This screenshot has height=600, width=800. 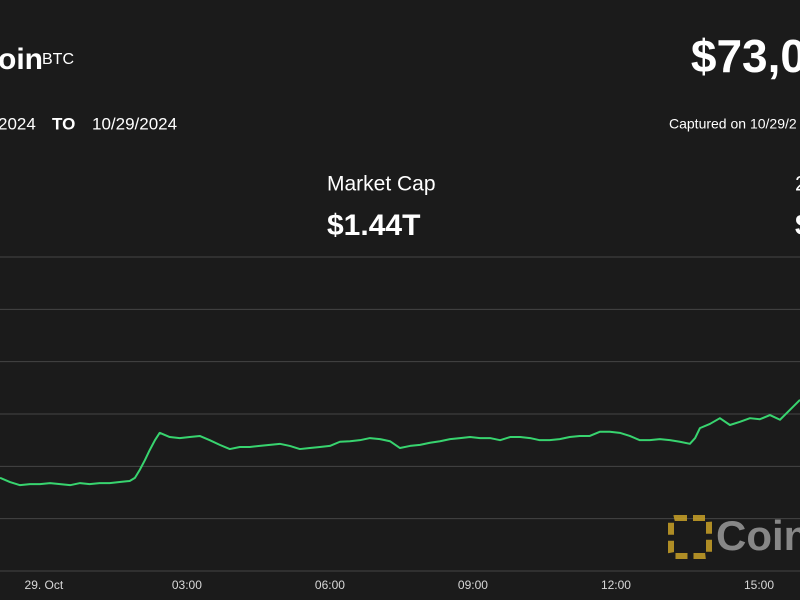 What do you see at coordinates (797, 184) in the screenshot?
I see `stat-label: 2` at bounding box center [797, 184].